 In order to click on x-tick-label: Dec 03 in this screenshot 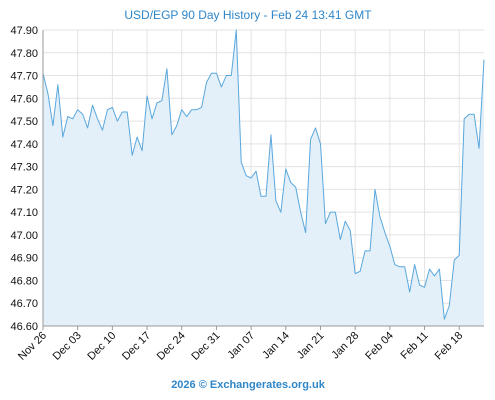, I will do `click(67, 346)`.